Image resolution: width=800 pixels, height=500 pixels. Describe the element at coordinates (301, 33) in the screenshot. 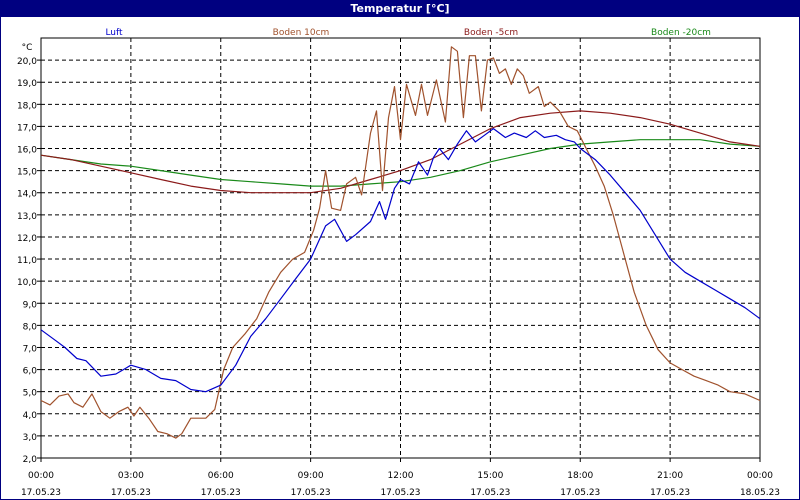

I see `legend-entry: Boden 10cm` at that location.